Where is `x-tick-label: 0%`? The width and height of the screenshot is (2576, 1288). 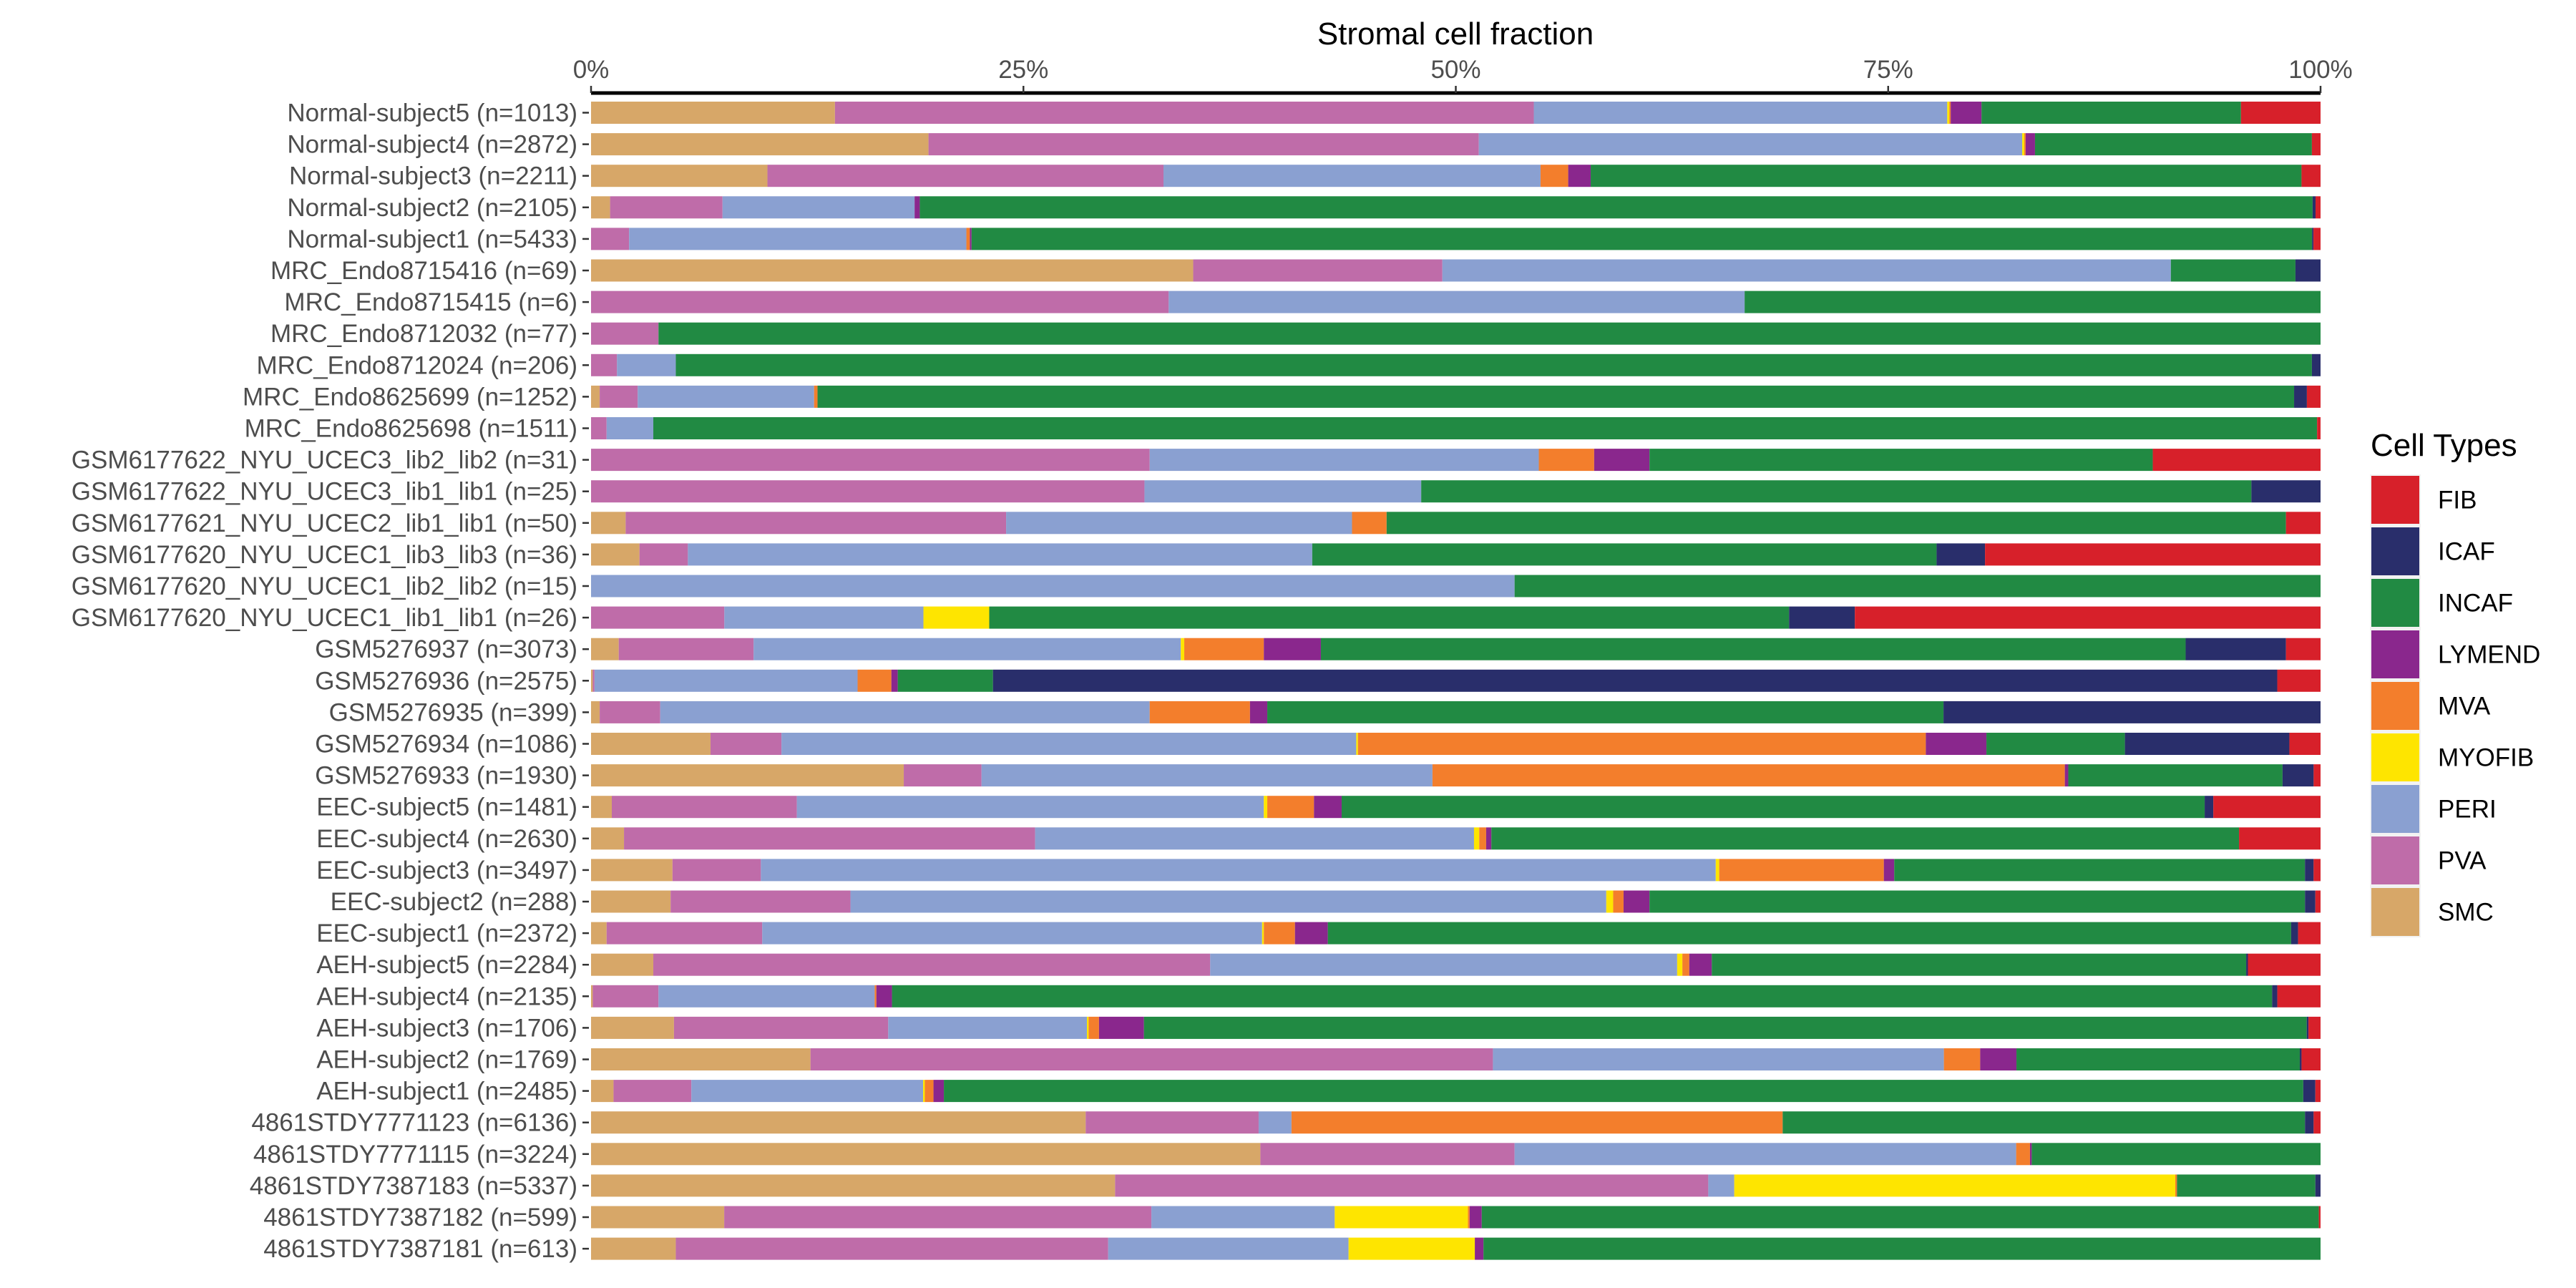
x-tick-label: 0% is located at coordinates (591, 70).